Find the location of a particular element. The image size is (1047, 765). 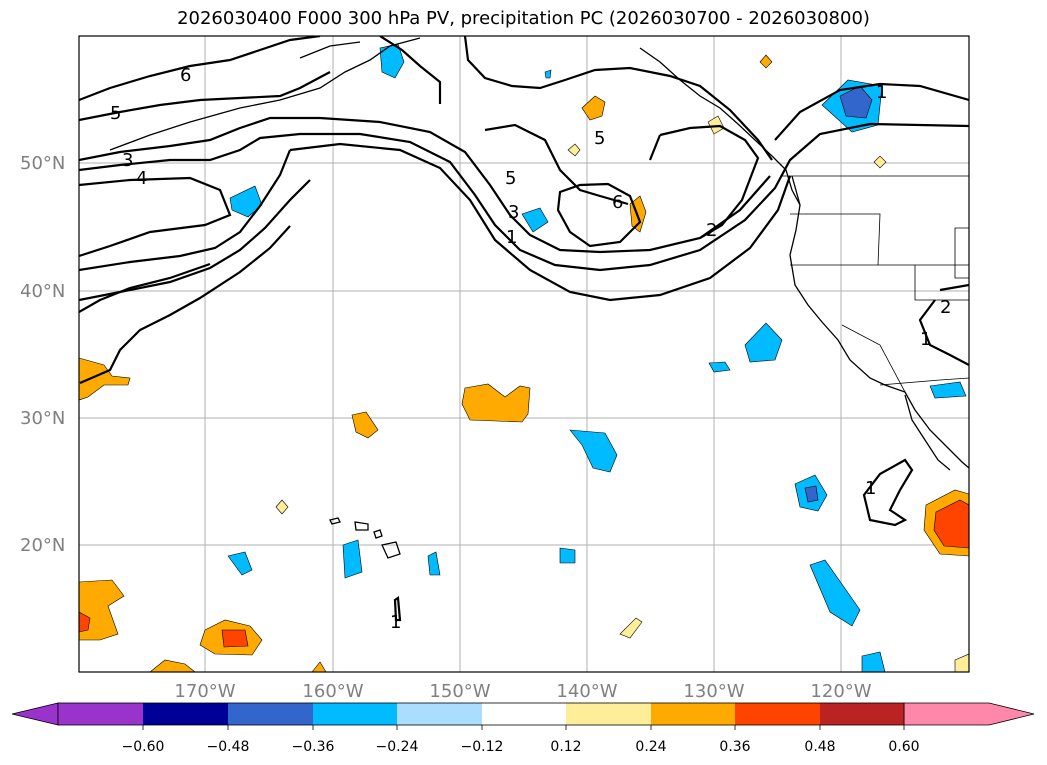

colorbar-tick-label: 0.60 is located at coordinates (903, 747).